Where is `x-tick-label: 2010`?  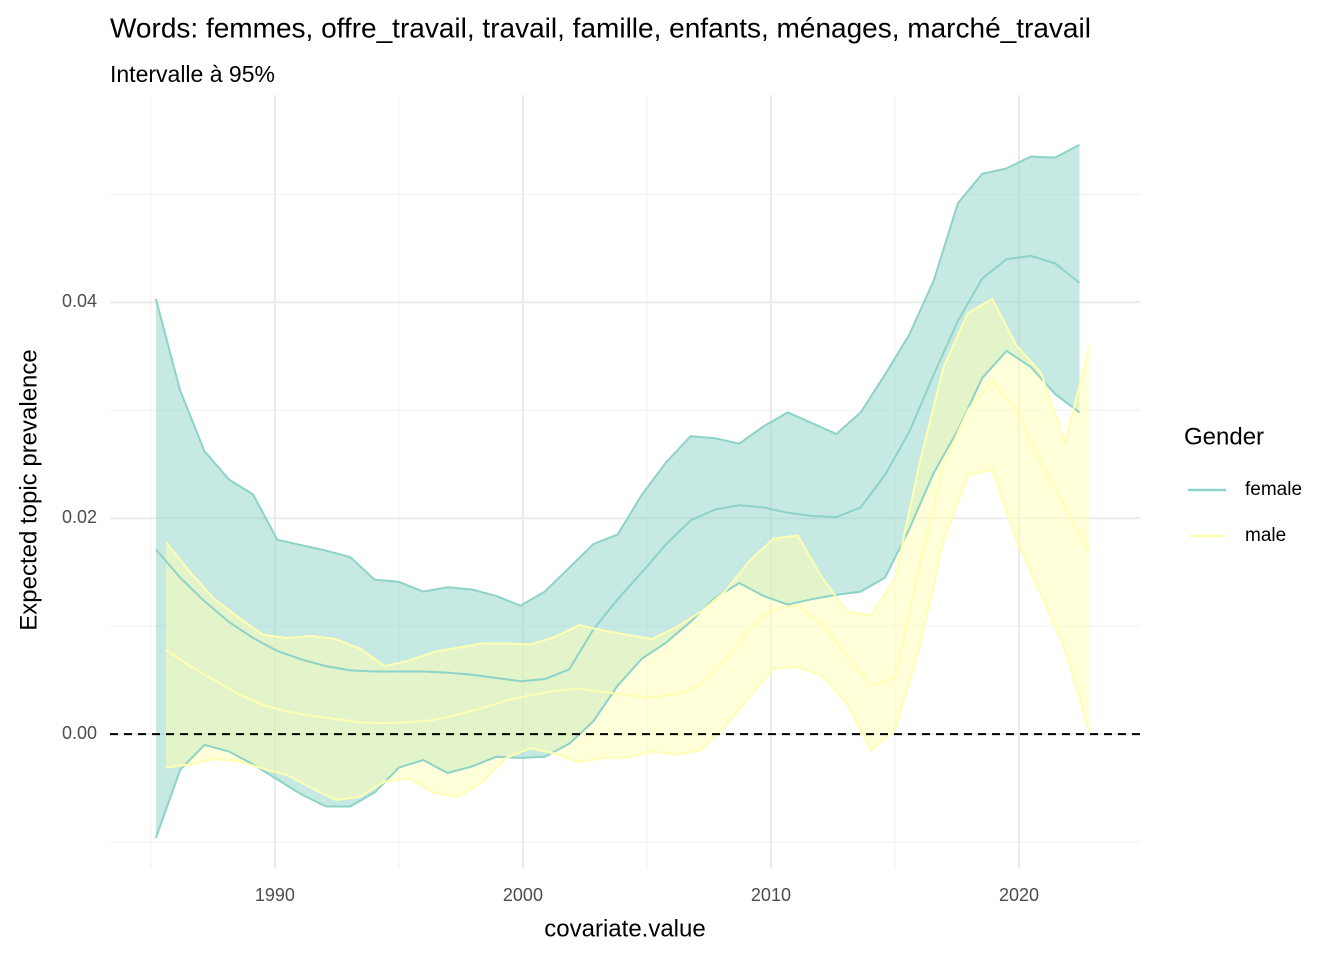 x-tick-label: 2010 is located at coordinates (771, 895).